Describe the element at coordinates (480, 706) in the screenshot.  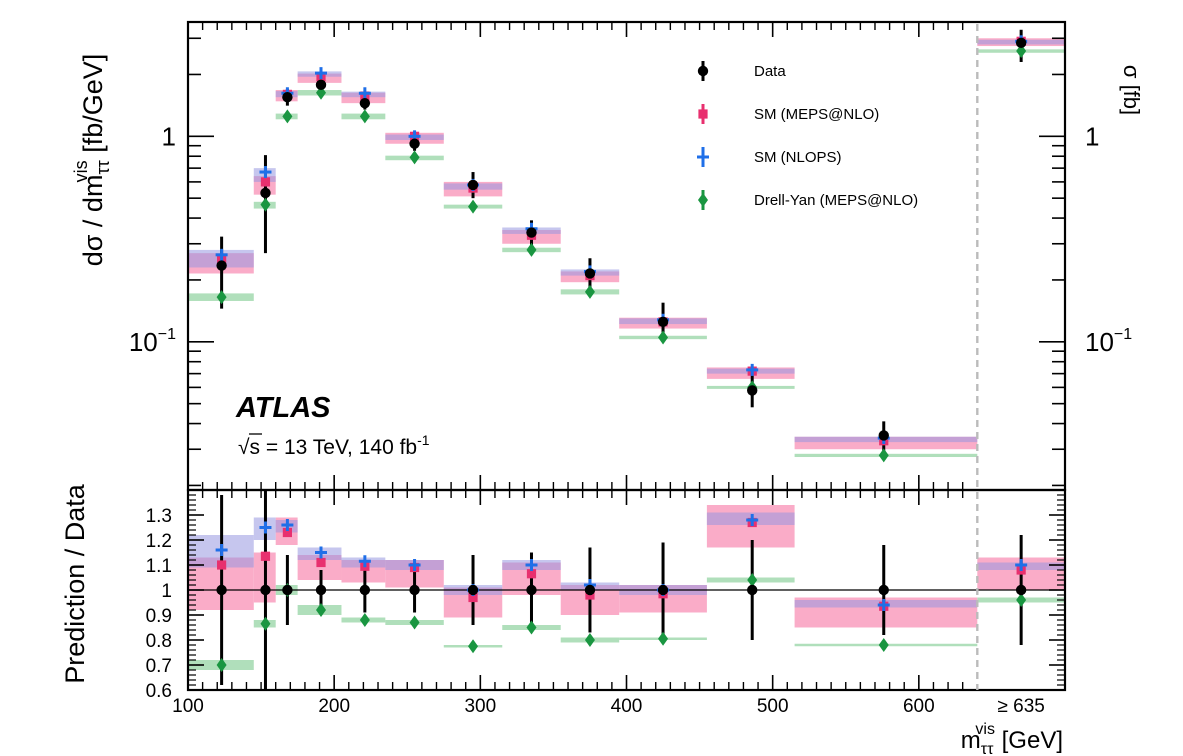
I see `x-tick-label: 300` at that location.